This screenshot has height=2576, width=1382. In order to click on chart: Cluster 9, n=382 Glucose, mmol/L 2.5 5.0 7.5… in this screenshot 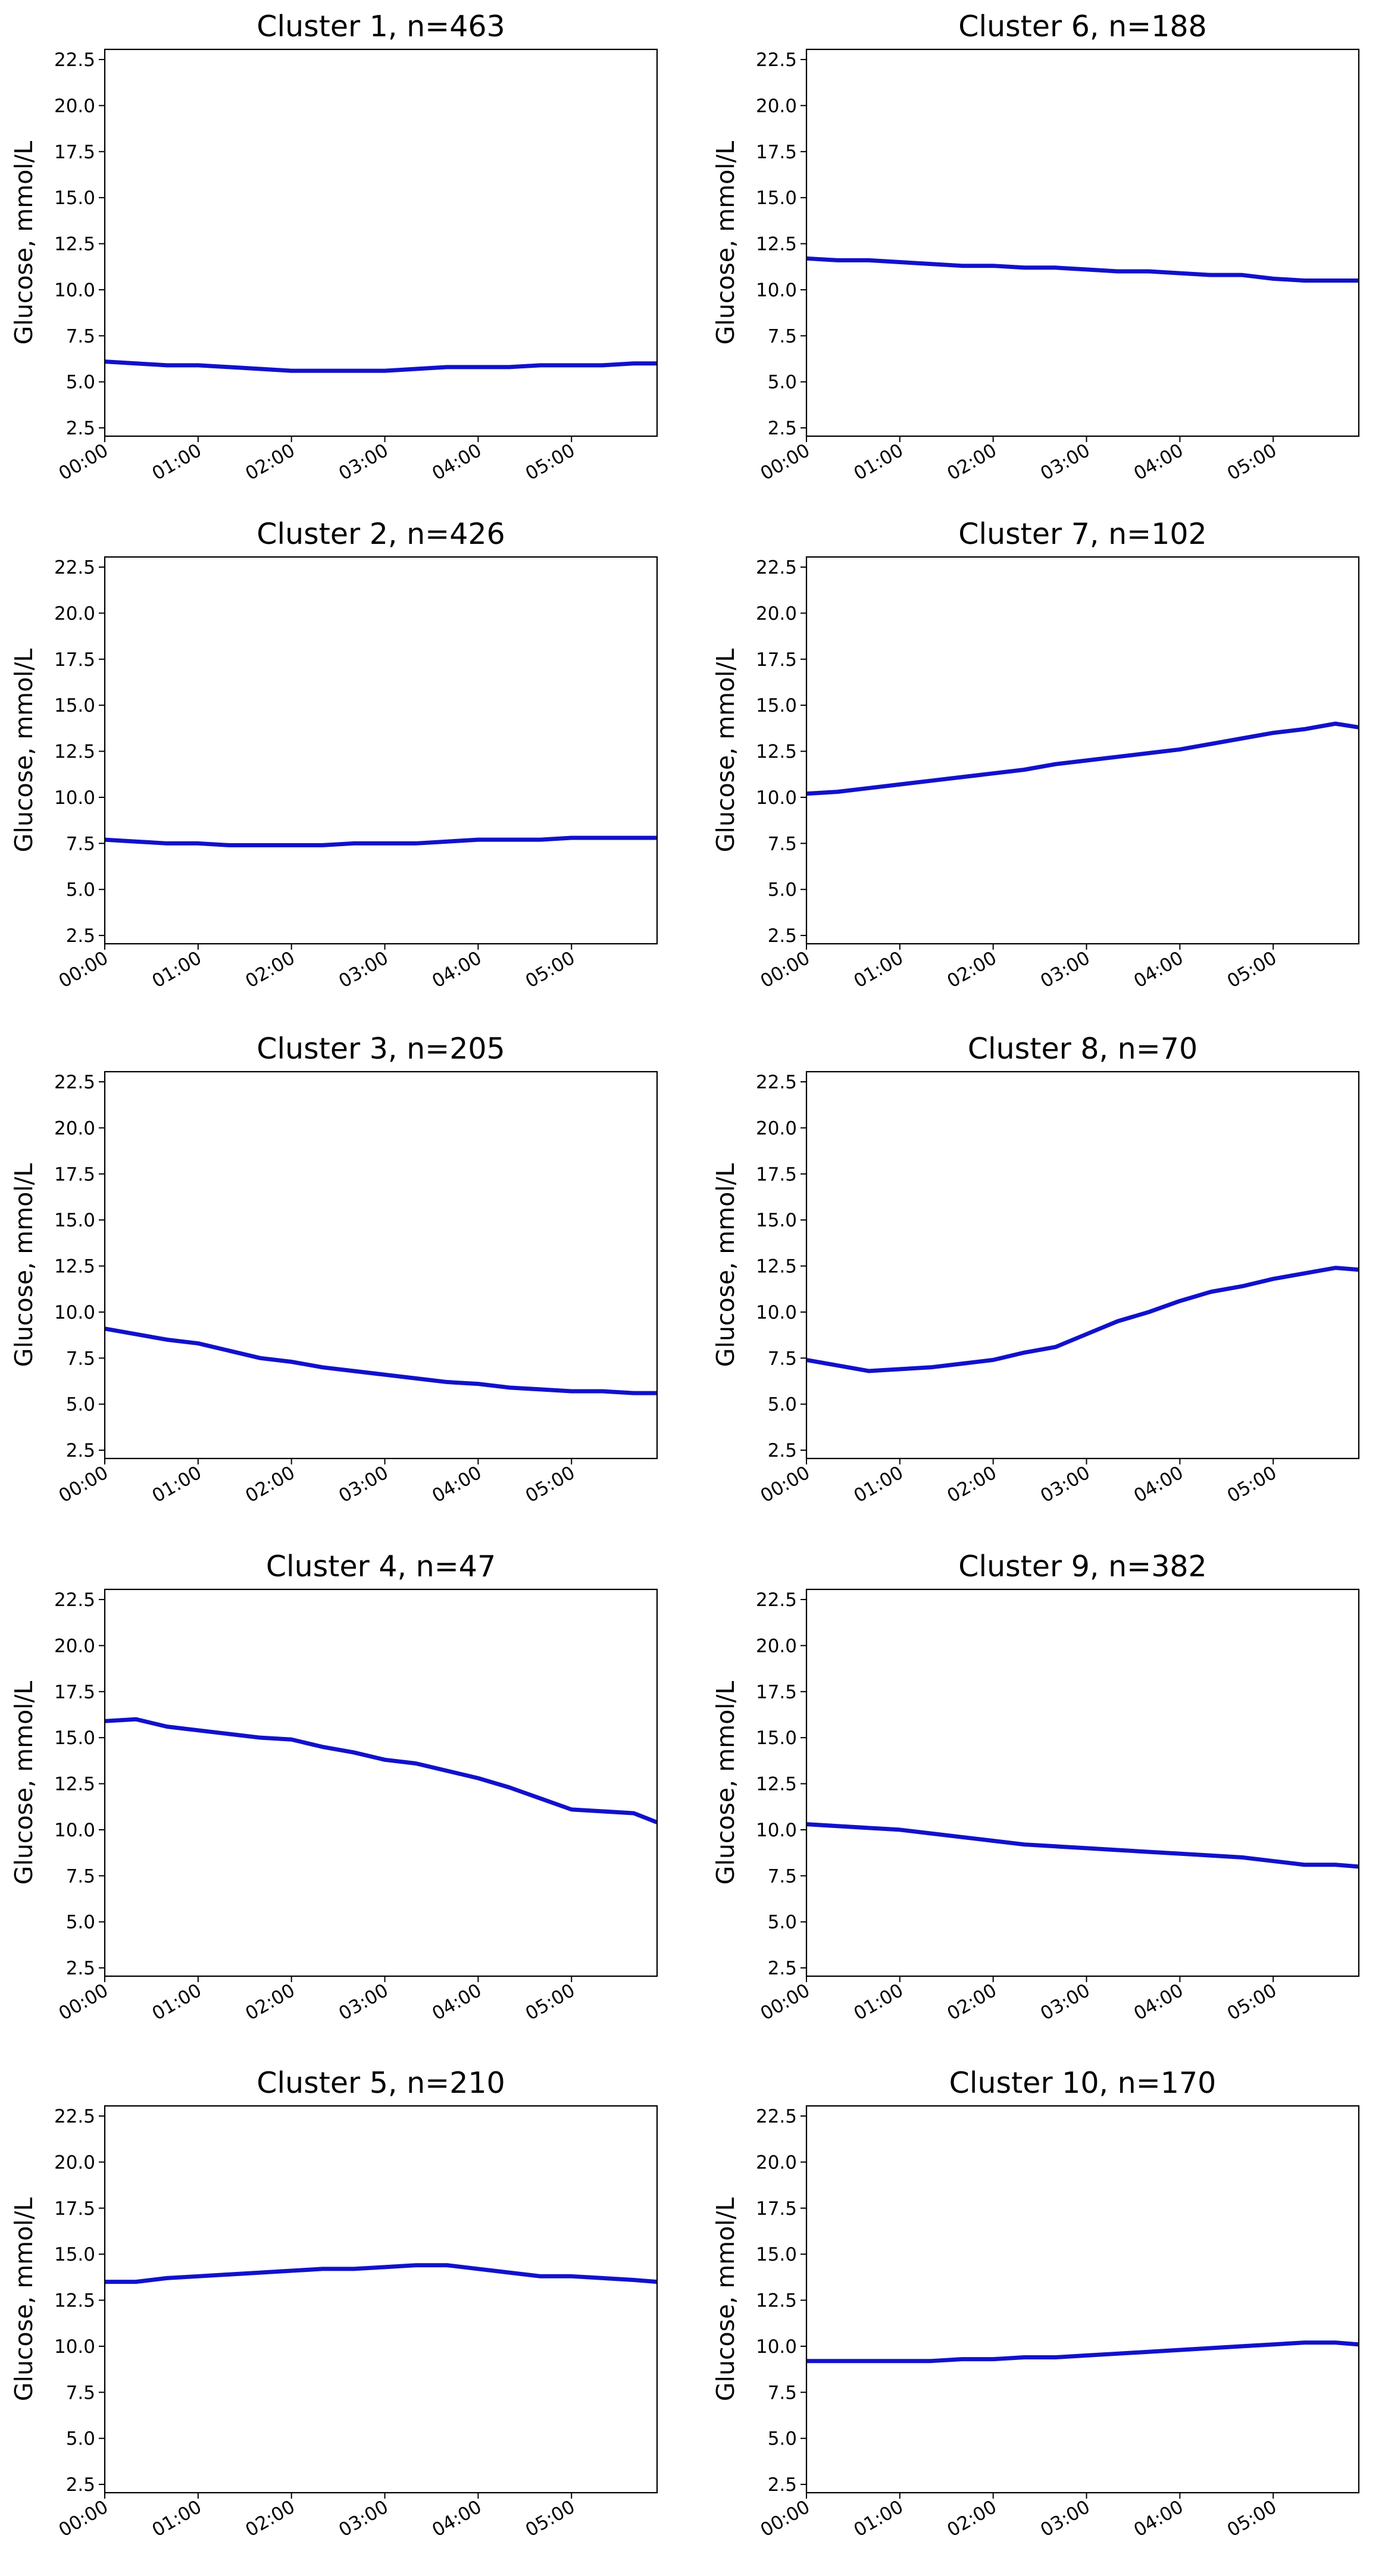, I will do `click(1035, 1787)`.